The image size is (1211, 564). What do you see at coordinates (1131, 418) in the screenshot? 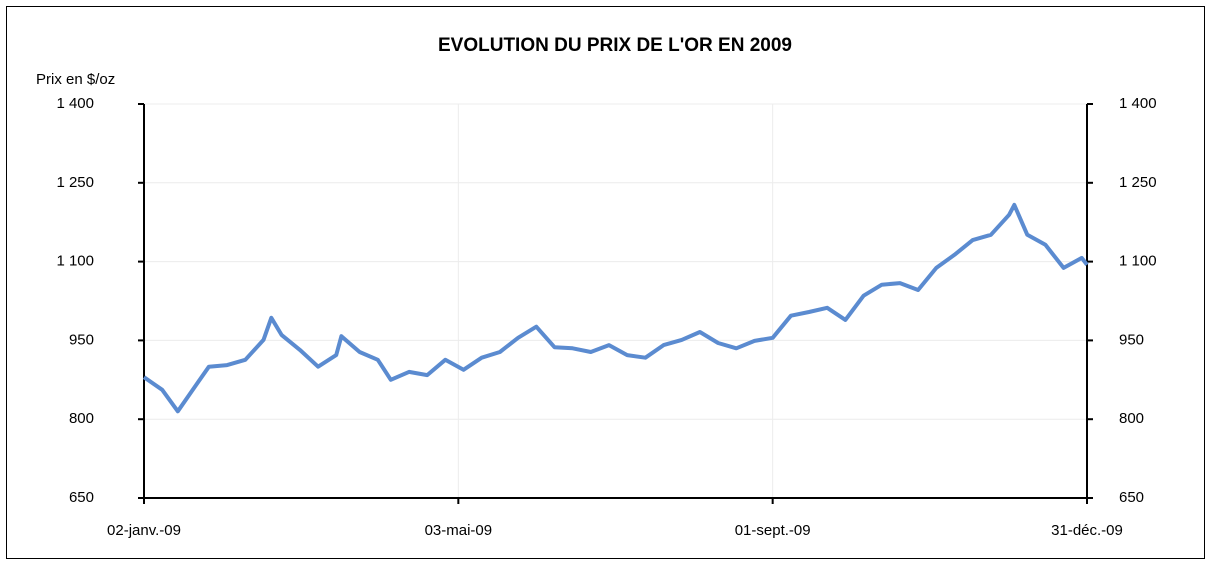
I see `y2-tick-label: 800` at bounding box center [1131, 418].